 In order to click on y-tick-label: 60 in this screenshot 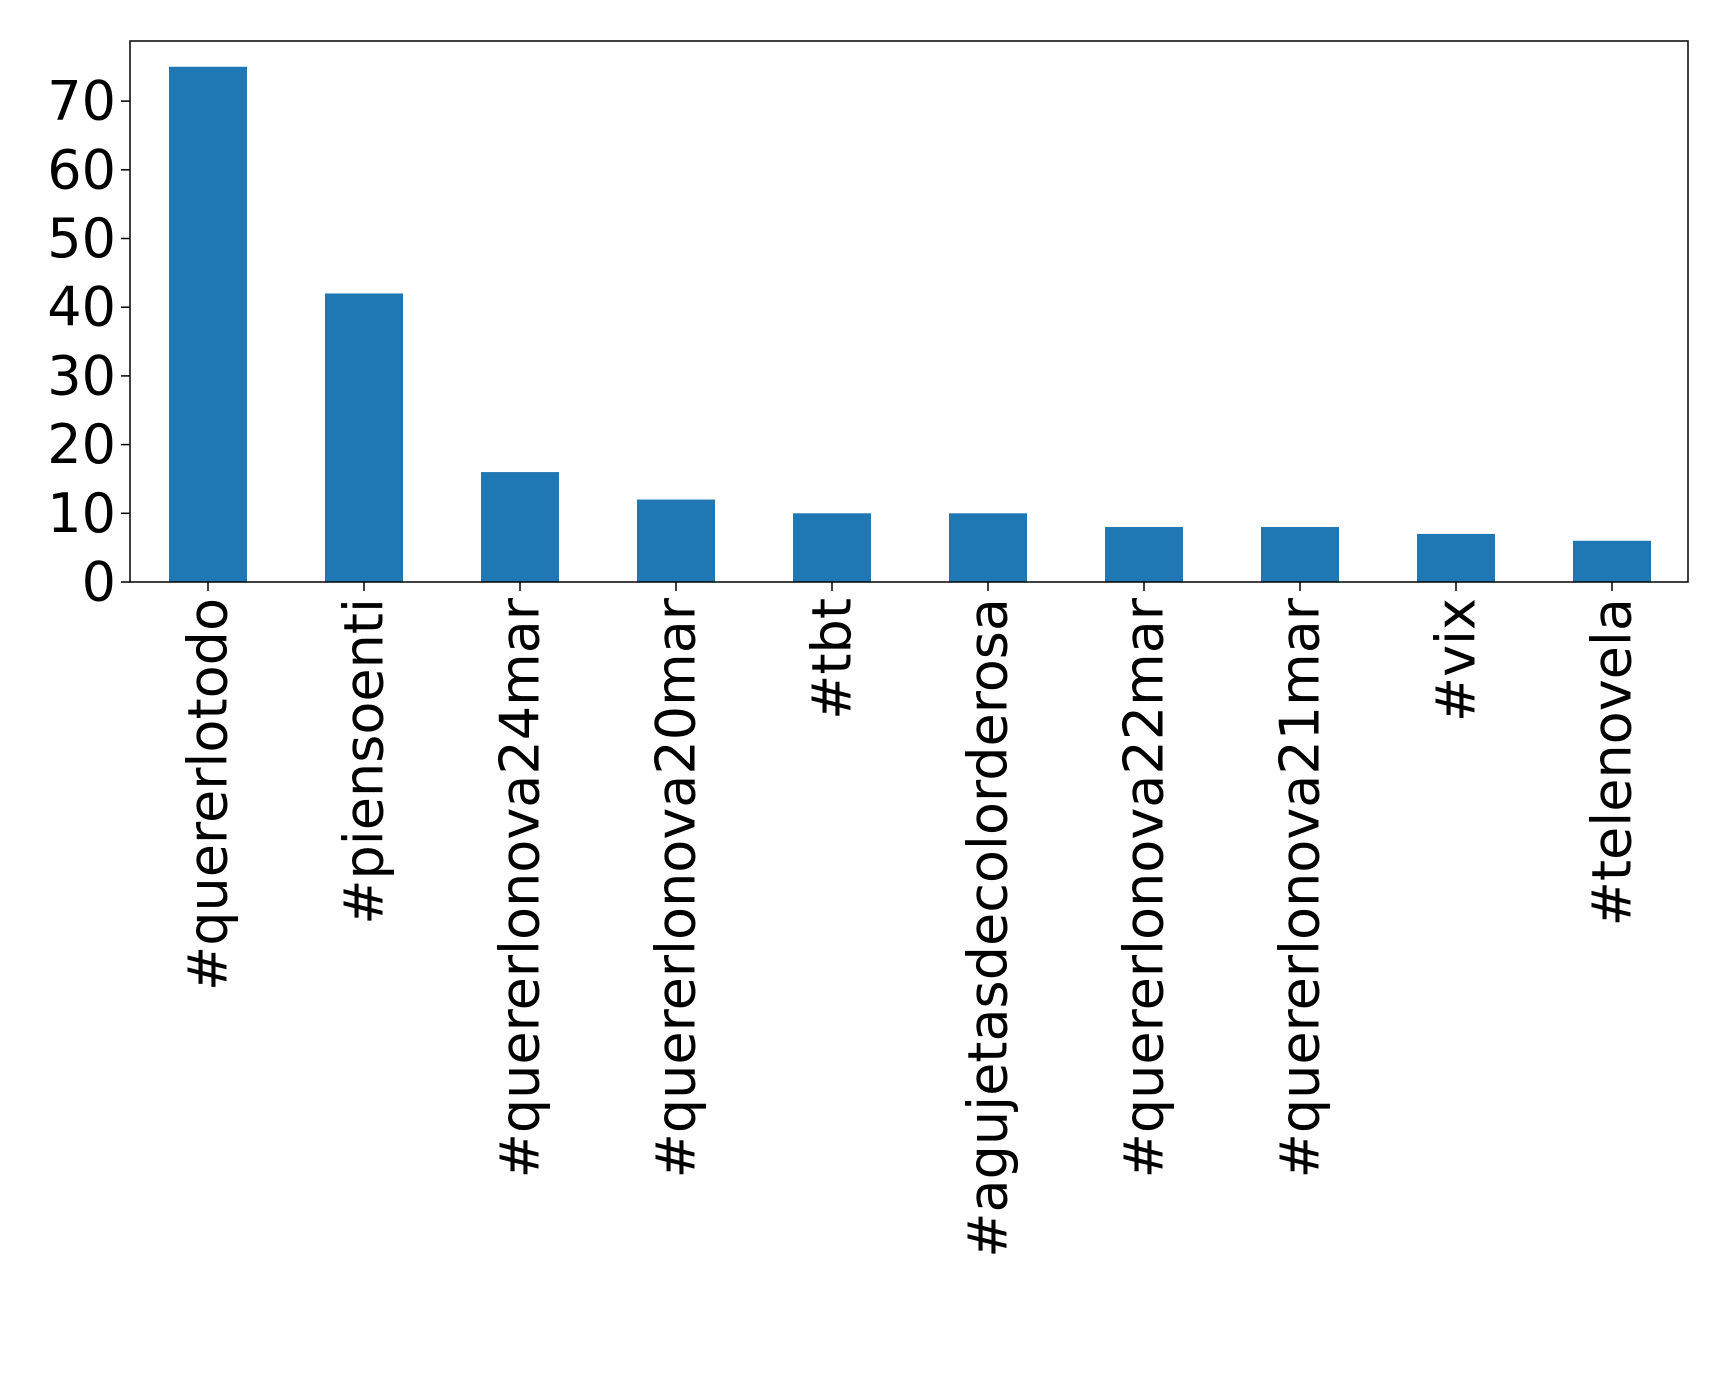, I will do `click(81, 169)`.